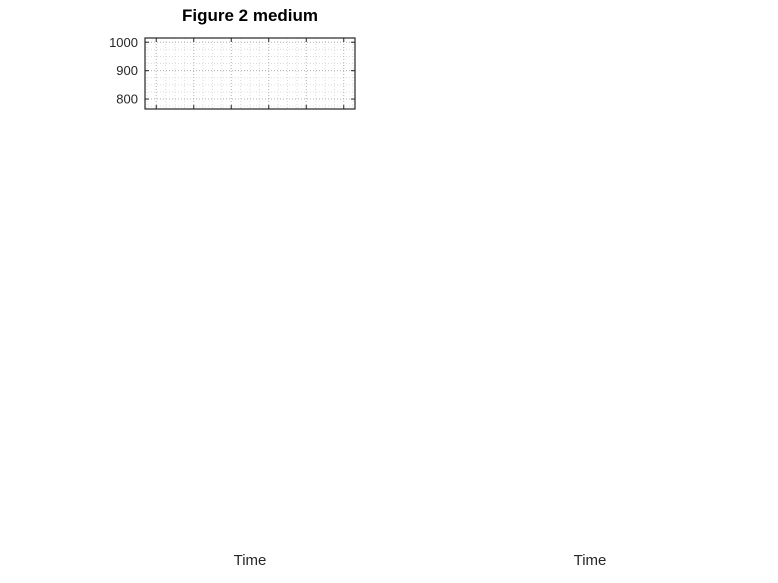 The image size is (778, 583). I want to click on y-tick-labels: 800 900 1000, so click(123, 71).